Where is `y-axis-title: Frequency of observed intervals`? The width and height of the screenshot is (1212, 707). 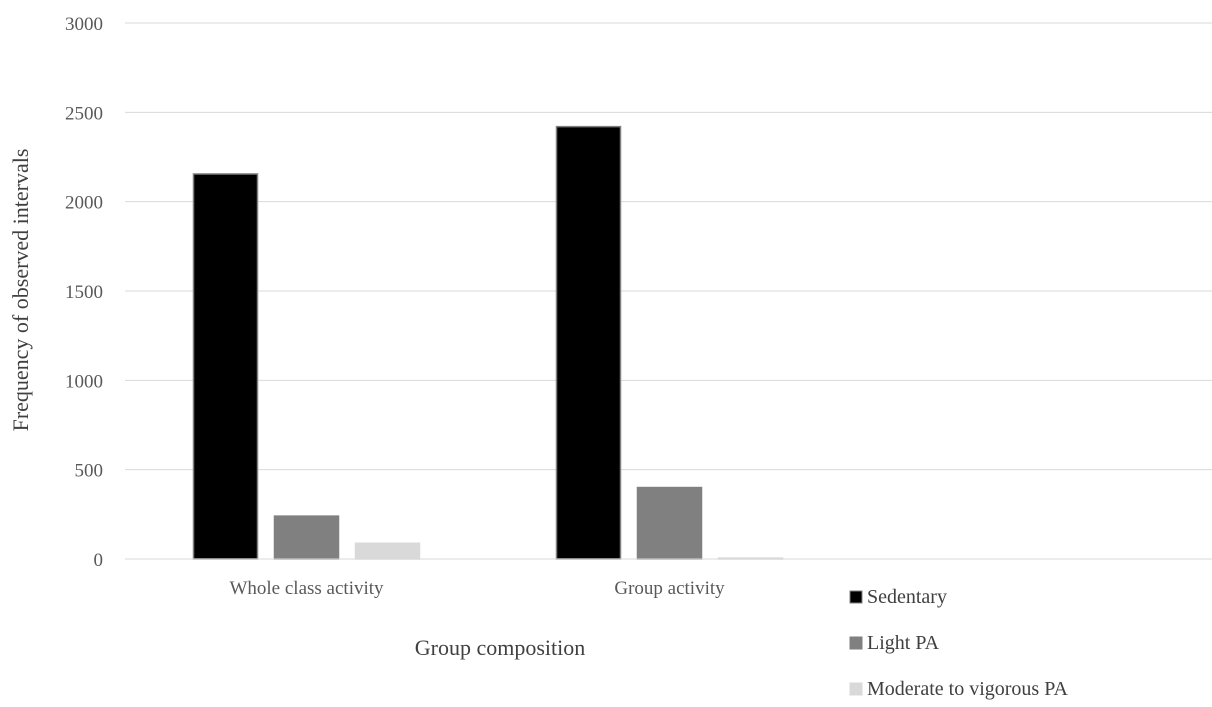 y-axis-title: Frequency of observed intervals is located at coordinates (20, 290).